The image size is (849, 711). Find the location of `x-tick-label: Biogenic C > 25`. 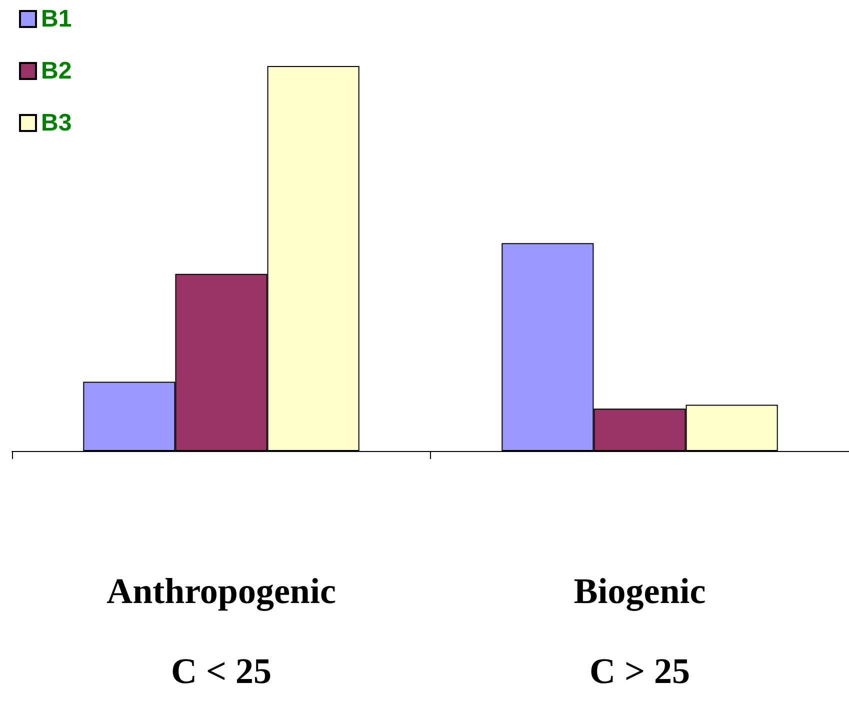

x-tick-label: Biogenic C > 25 is located at coordinates (640, 631).